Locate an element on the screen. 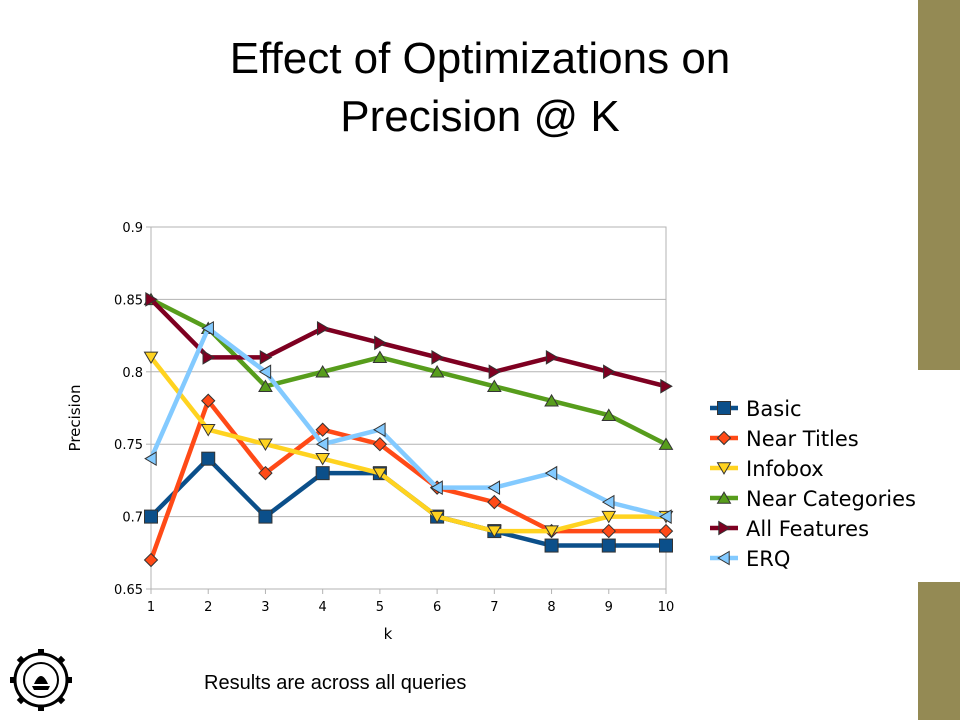  series-all-features is located at coordinates (409, 343).